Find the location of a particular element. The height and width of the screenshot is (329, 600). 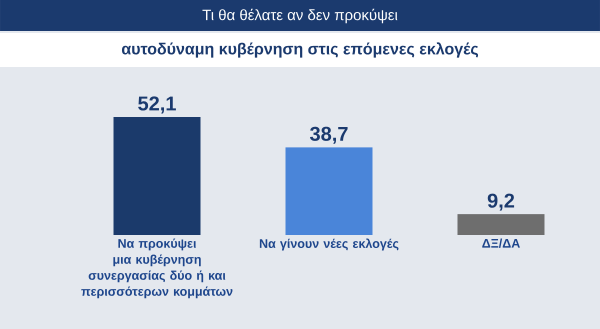

data-label: 9,2 is located at coordinates (501, 202).